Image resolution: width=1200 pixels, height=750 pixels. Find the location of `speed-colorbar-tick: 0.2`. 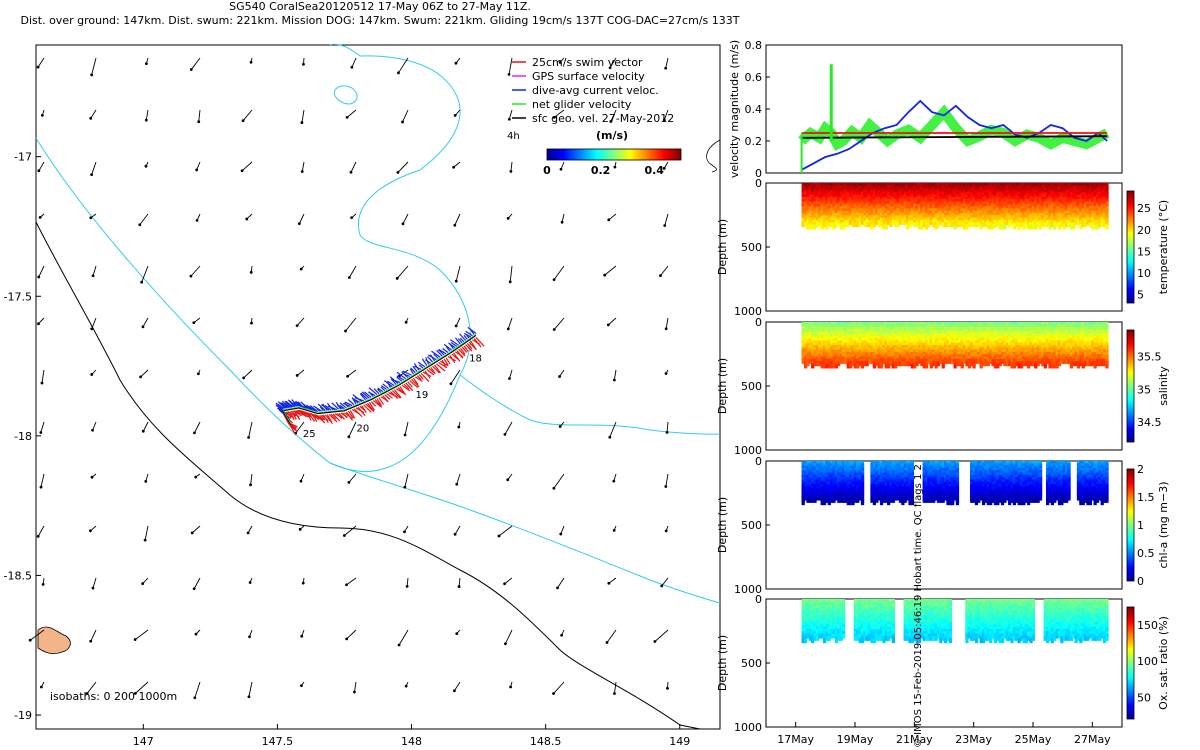

speed-colorbar-tick: 0.2 is located at coordinates (601, 170).